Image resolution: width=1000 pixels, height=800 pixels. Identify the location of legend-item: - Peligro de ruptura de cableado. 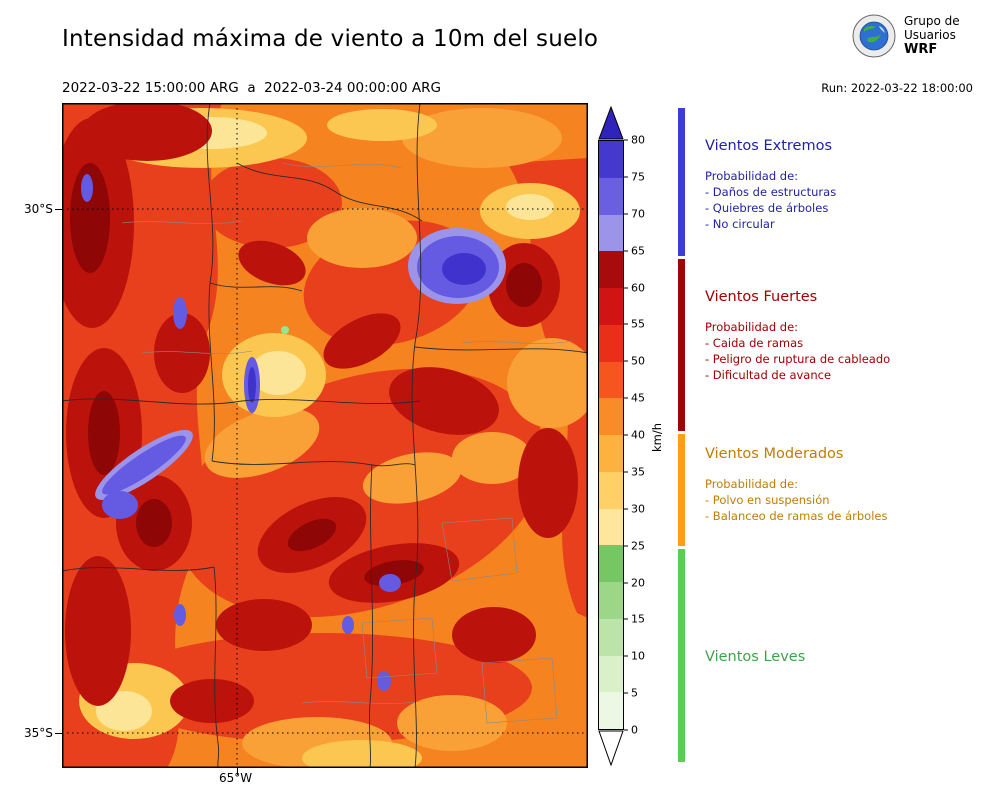
(798, 359).